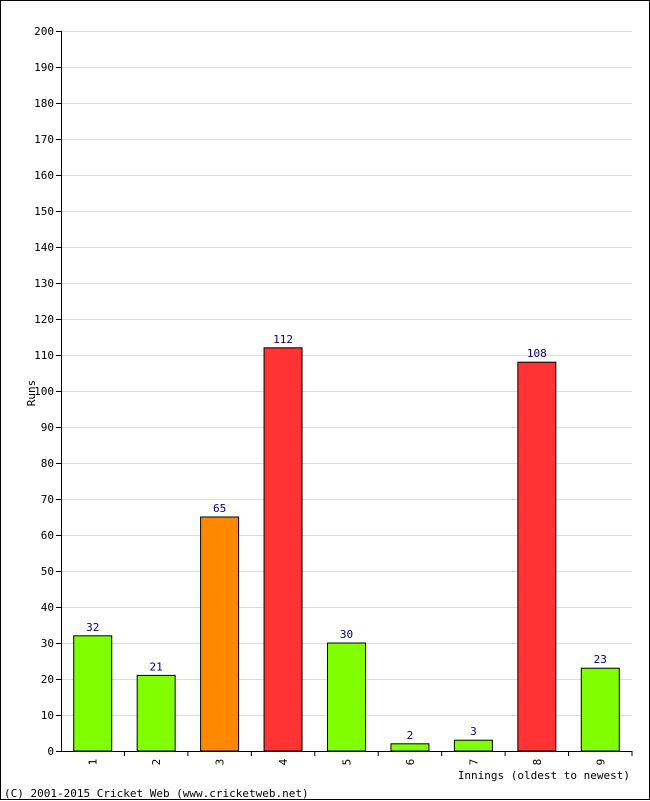  I want to click on x-tick-label: 7, so click(473, 762).